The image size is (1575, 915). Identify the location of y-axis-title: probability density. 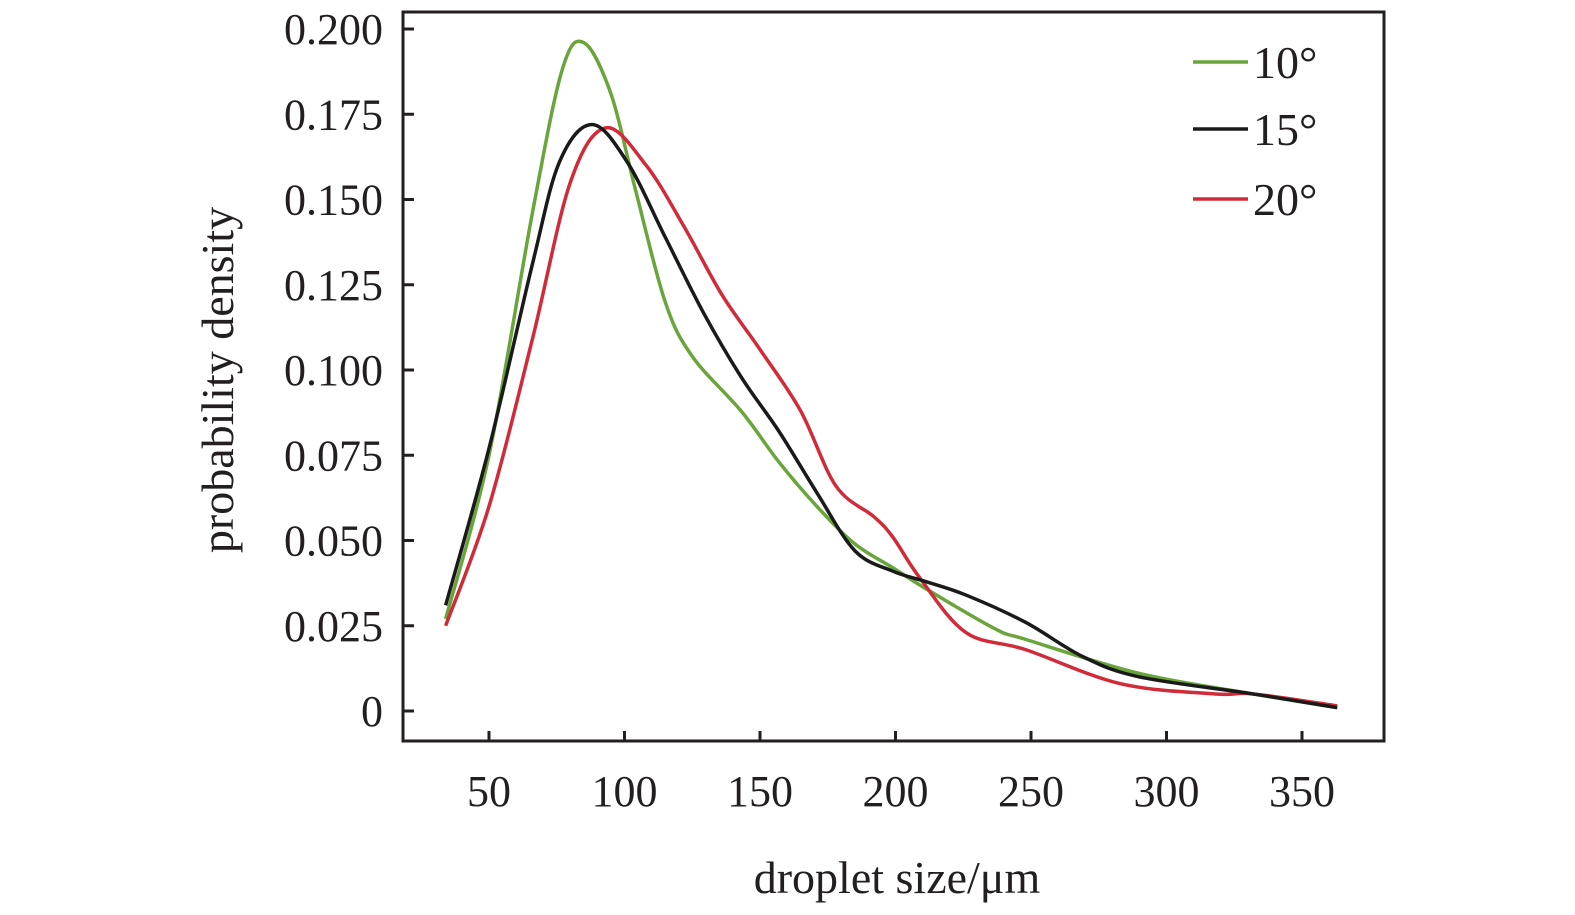
(217, 380).